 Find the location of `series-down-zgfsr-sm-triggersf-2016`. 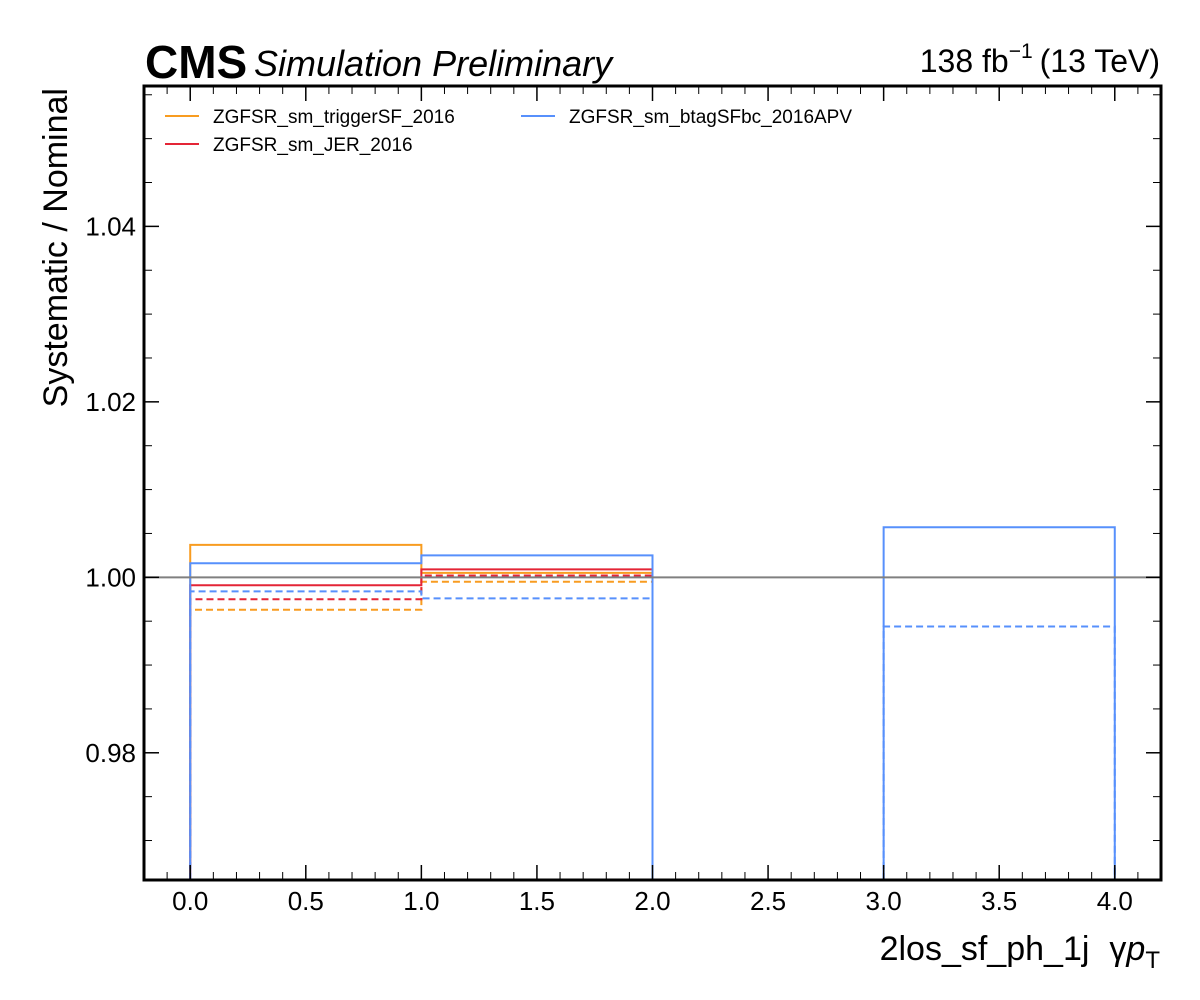

series-down-zgfsr-sm-triggersf-2016 is located at coordinates (421, 730).